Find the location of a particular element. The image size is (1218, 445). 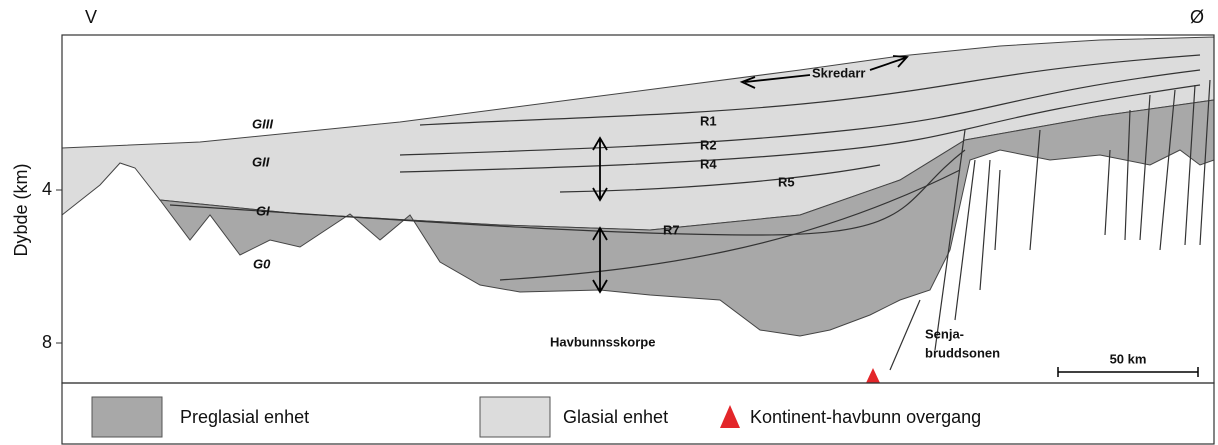

unit-label: G0 is located at coordinates (262, 263).